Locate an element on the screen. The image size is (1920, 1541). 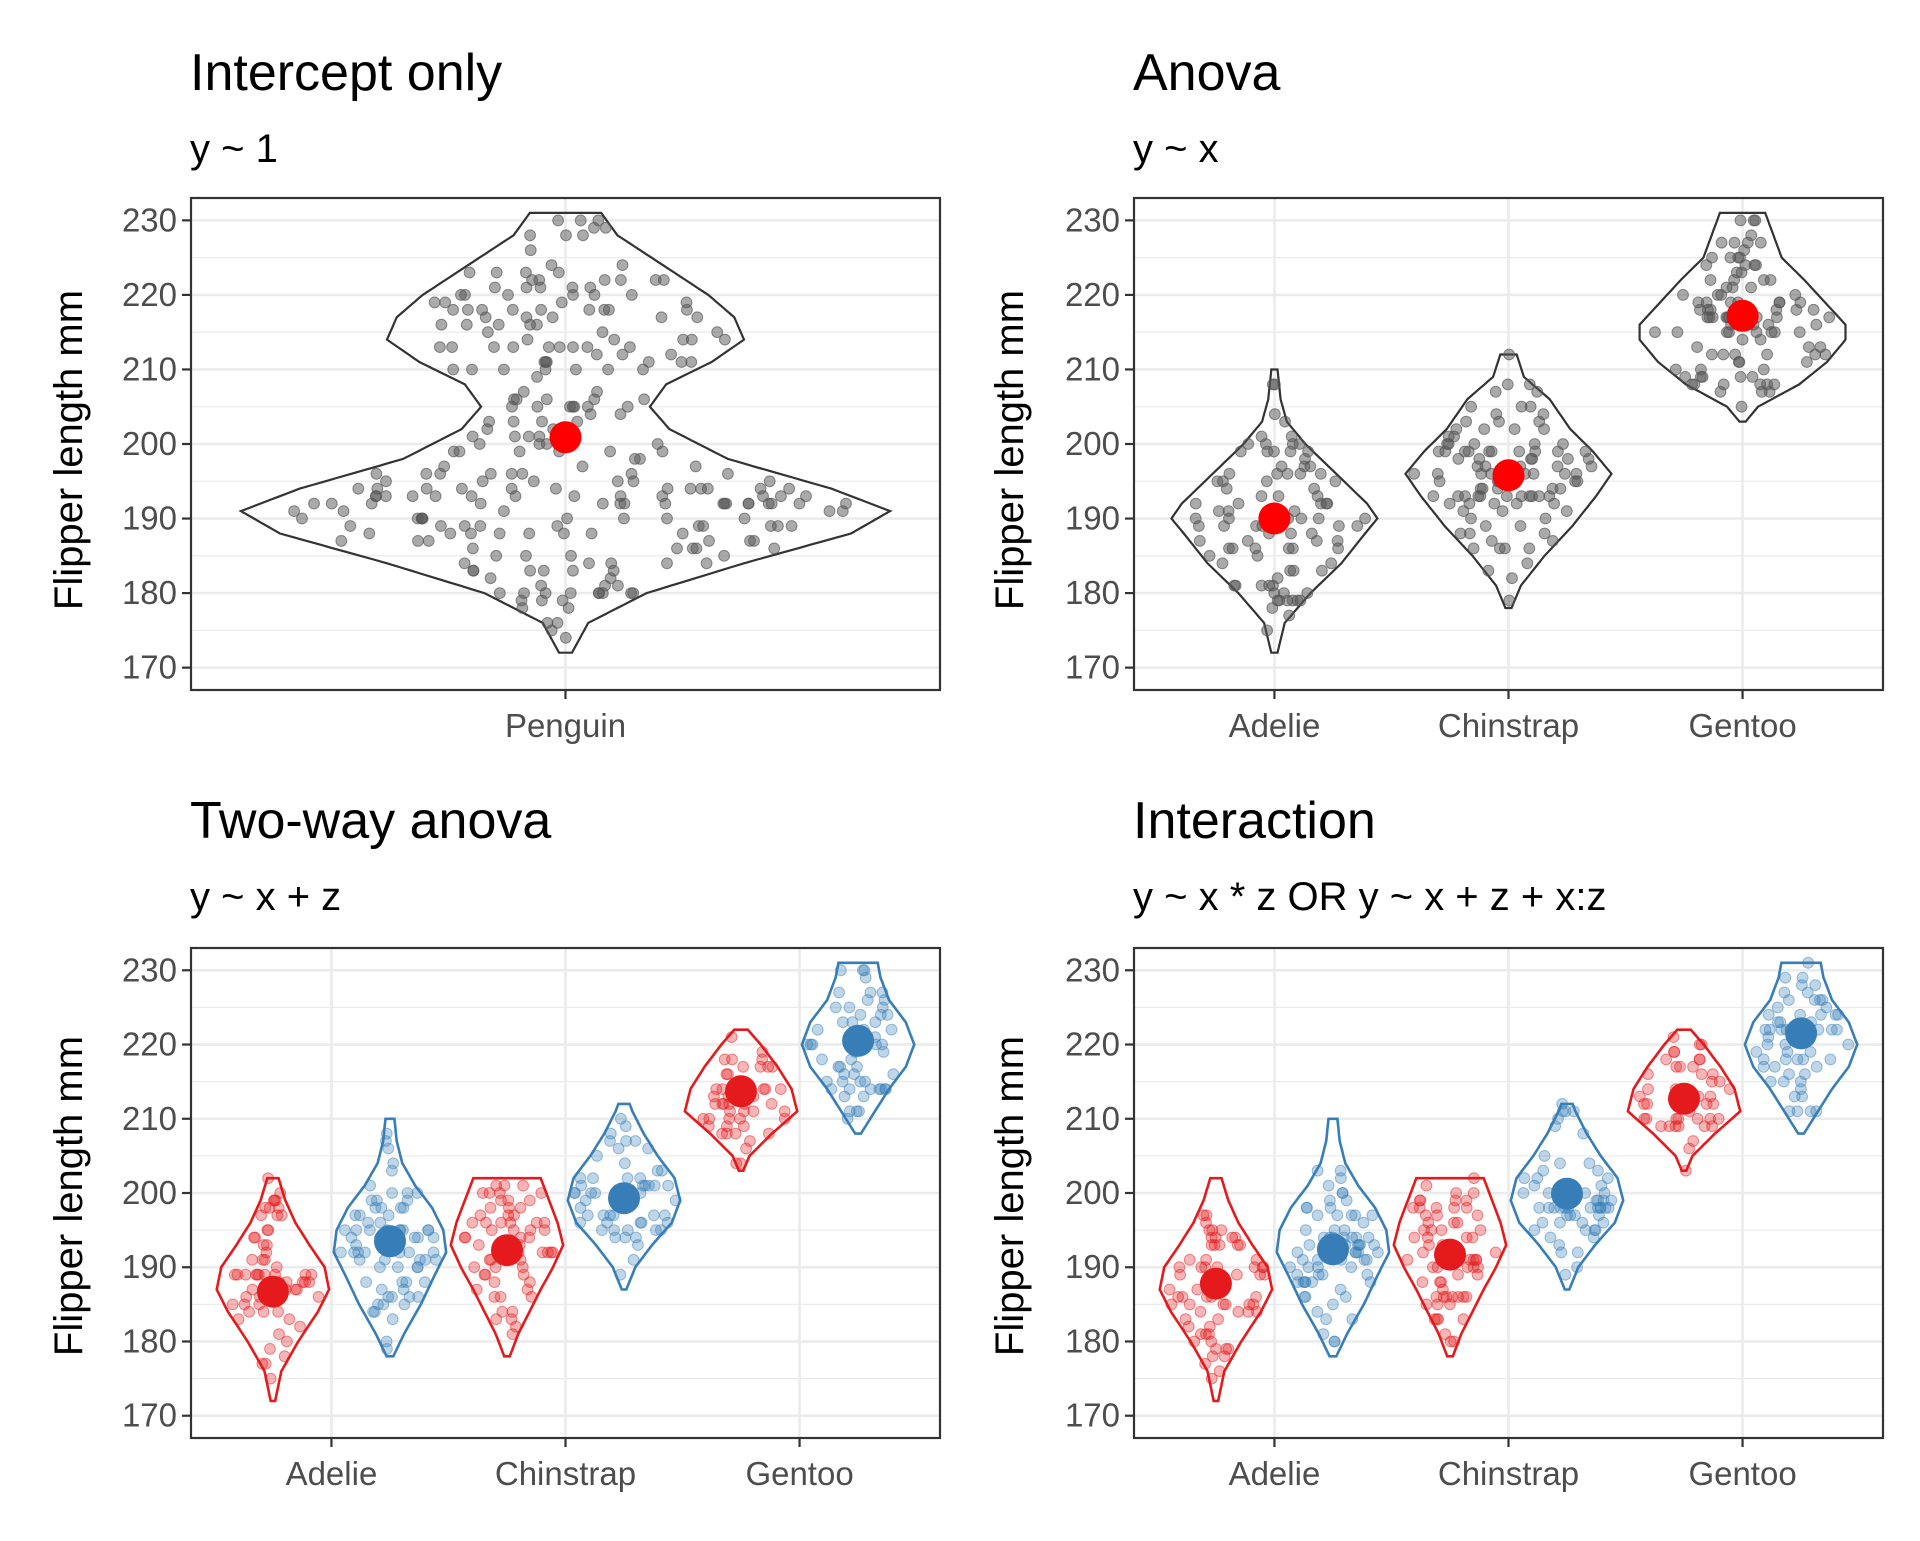
x-tick-label: Chinstrap is located at coordinates (565, 1473).